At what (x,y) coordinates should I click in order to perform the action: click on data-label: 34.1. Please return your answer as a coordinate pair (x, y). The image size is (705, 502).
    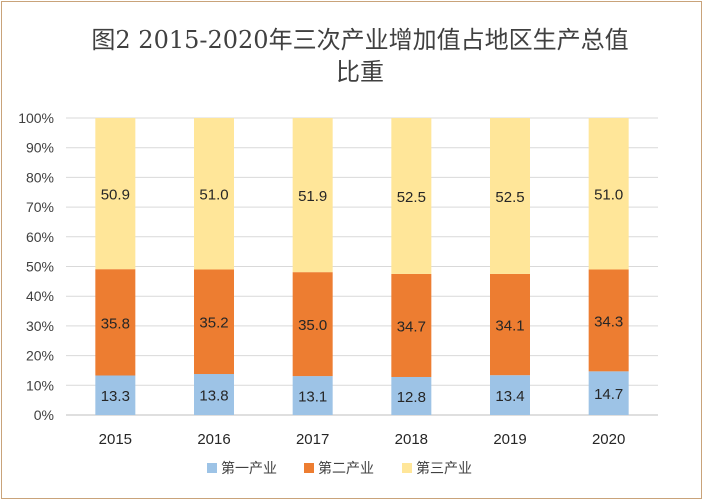
    Looking at the image, I should click on (509, 326).